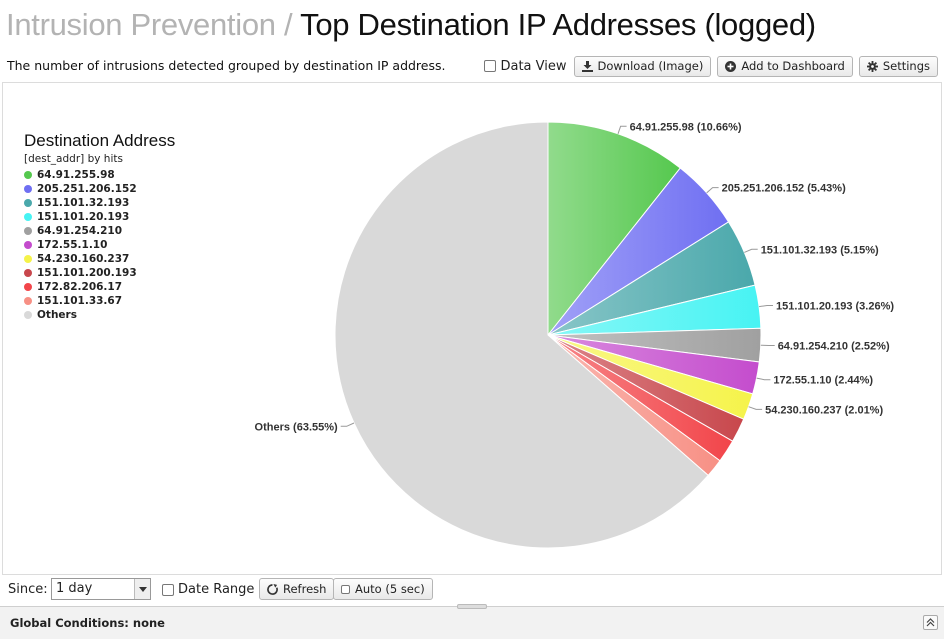 The height and width of the screenshot is (639, 944). I want to click on gear-icon, so click(872, 66).